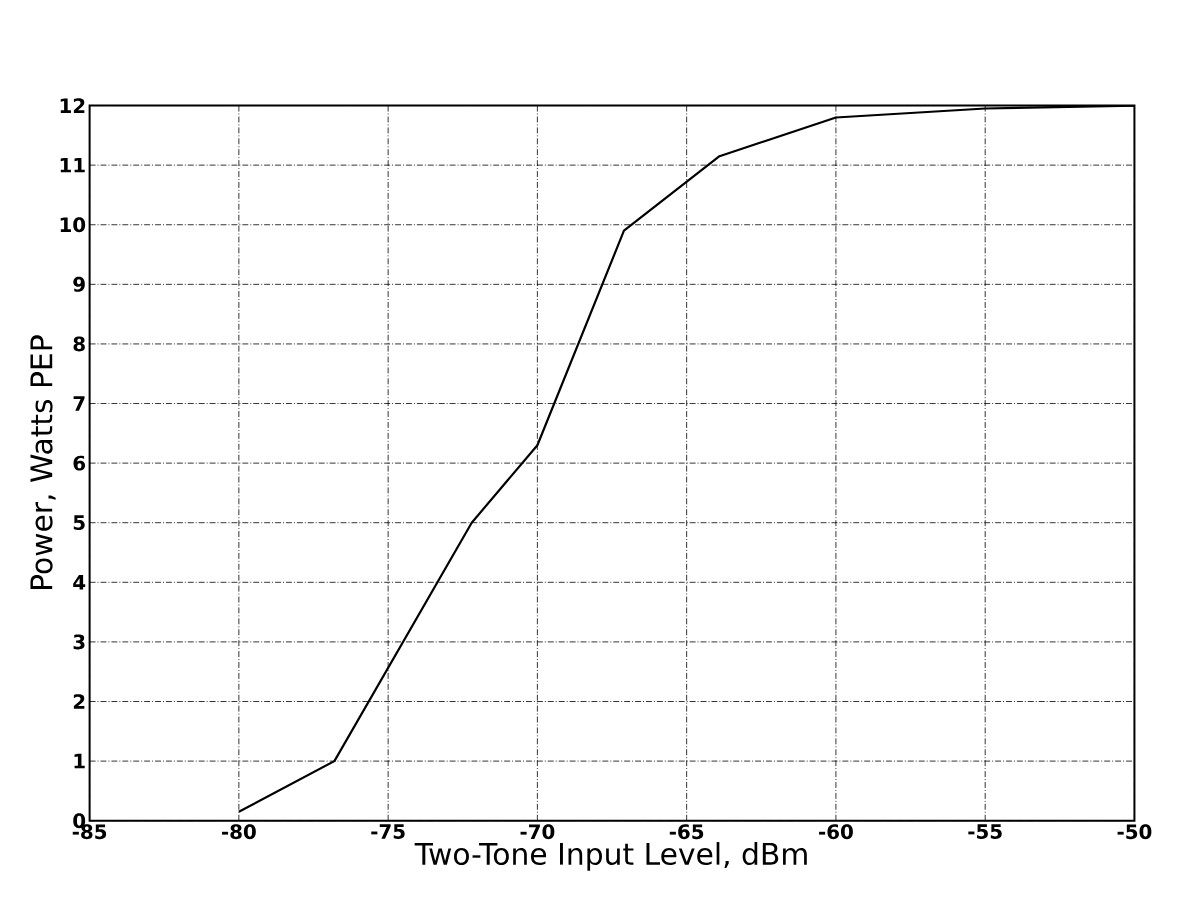 The width and height of the screenshot is (1197, 917). I want to click on x-tick-label: -60, so click(836, 831).